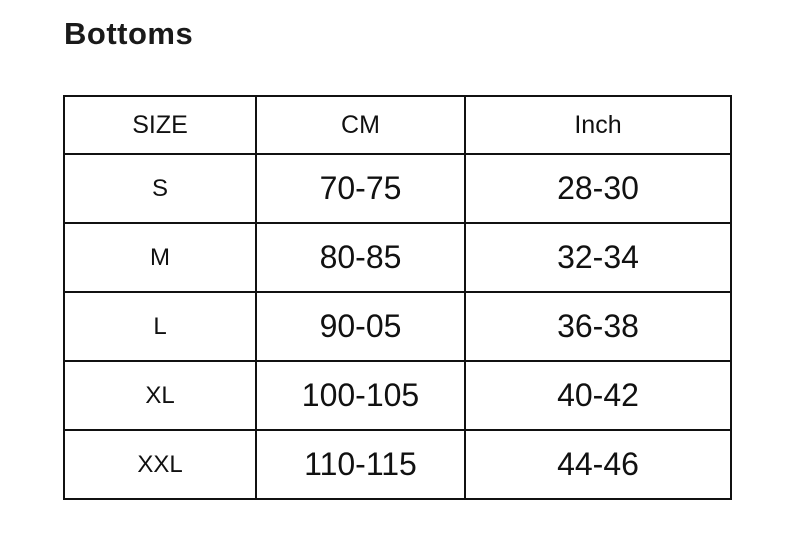 The height and width of the screenshot is (543, 800). I want to click on cell-size: L, so click(160, 326).